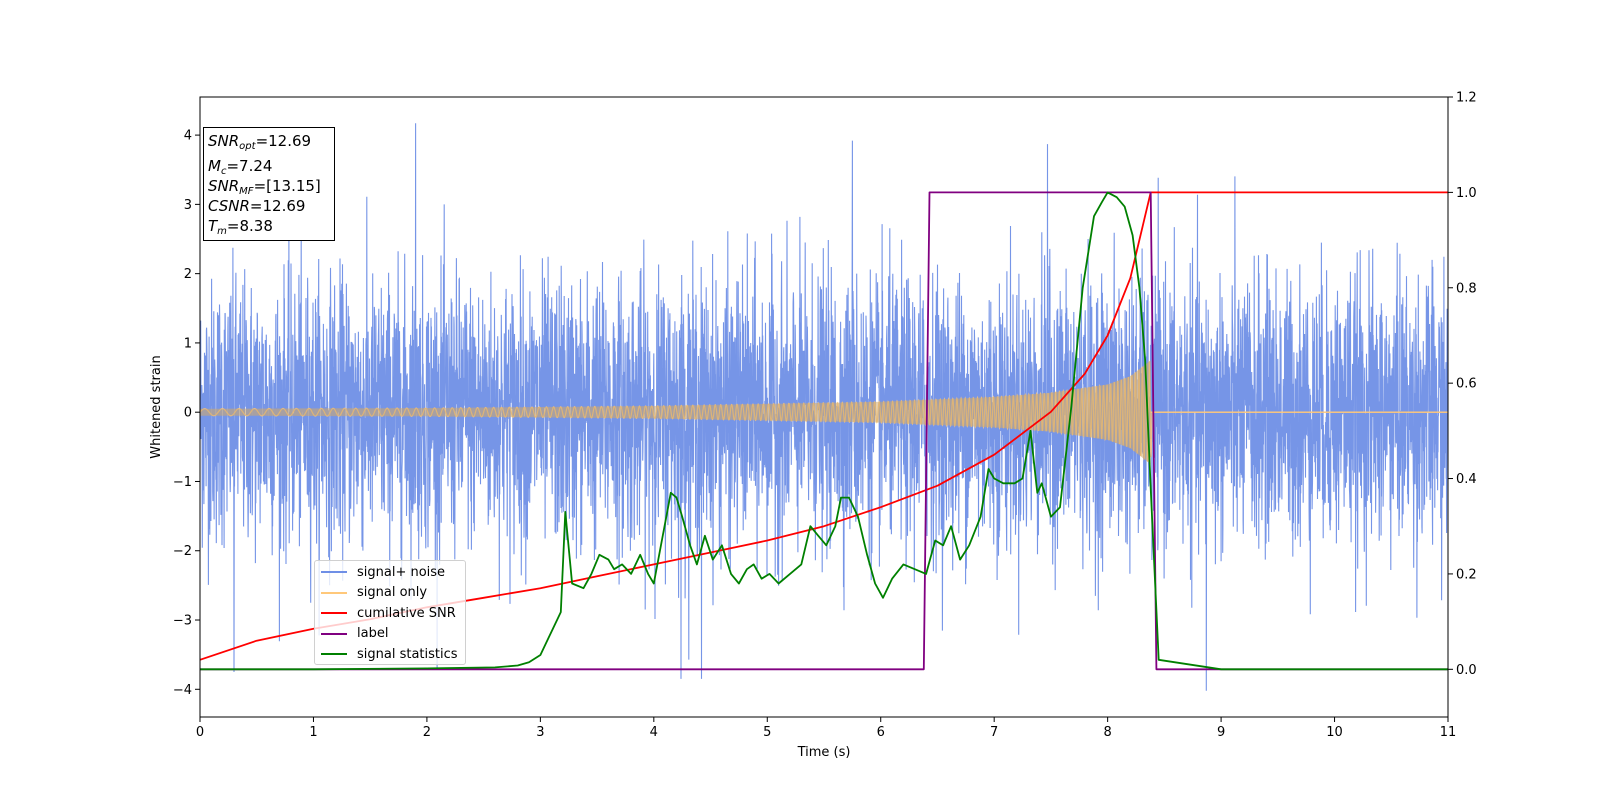 Image resolution: width=1600 pixels, height=800 pixels. I want to click on y-tick-label: 2, so click(188, 274).